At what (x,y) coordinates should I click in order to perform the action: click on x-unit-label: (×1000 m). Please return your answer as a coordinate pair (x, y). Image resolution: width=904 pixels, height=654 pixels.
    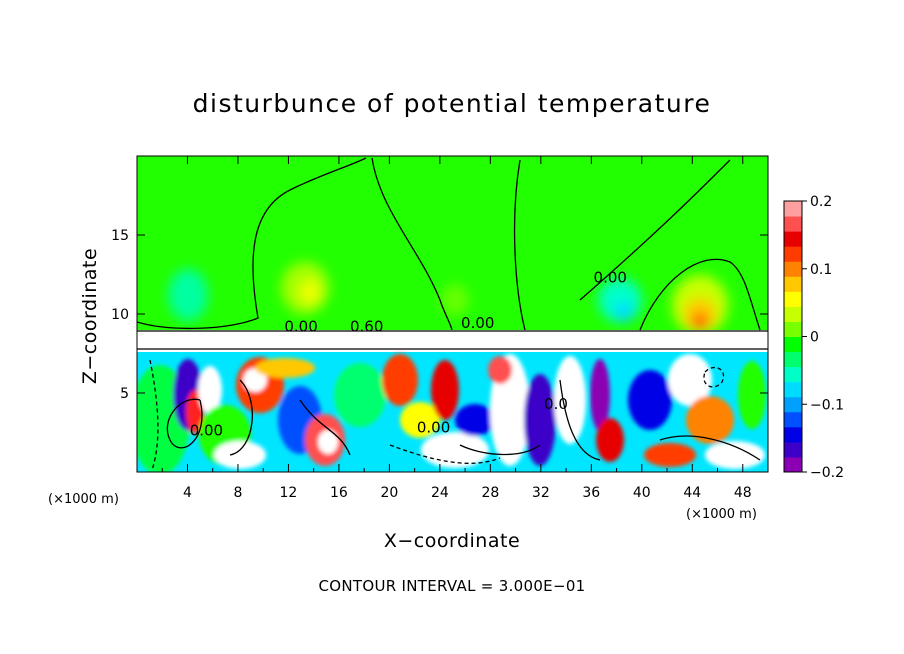
    Looking at the image, I should click on (721, 514).